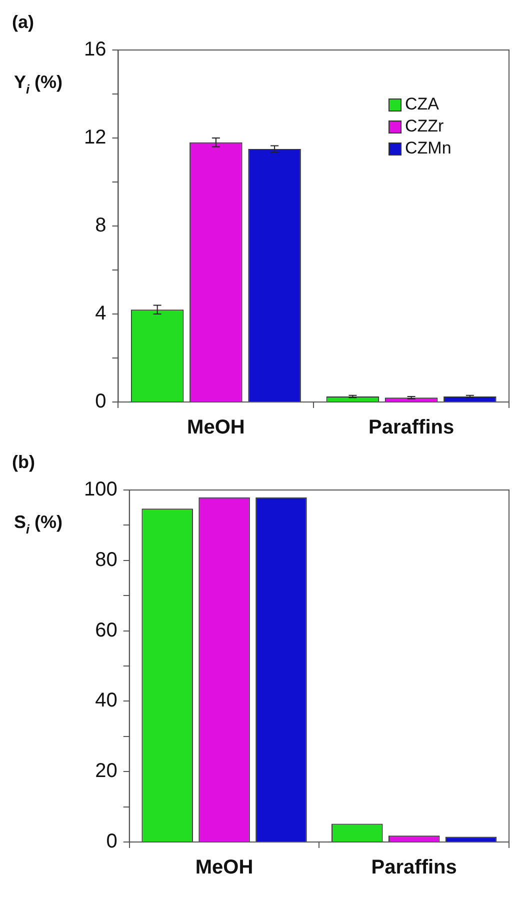  Describe the element at coordinates (422, 104) in the screenshot. I see `legend-label: CZA` at that location.